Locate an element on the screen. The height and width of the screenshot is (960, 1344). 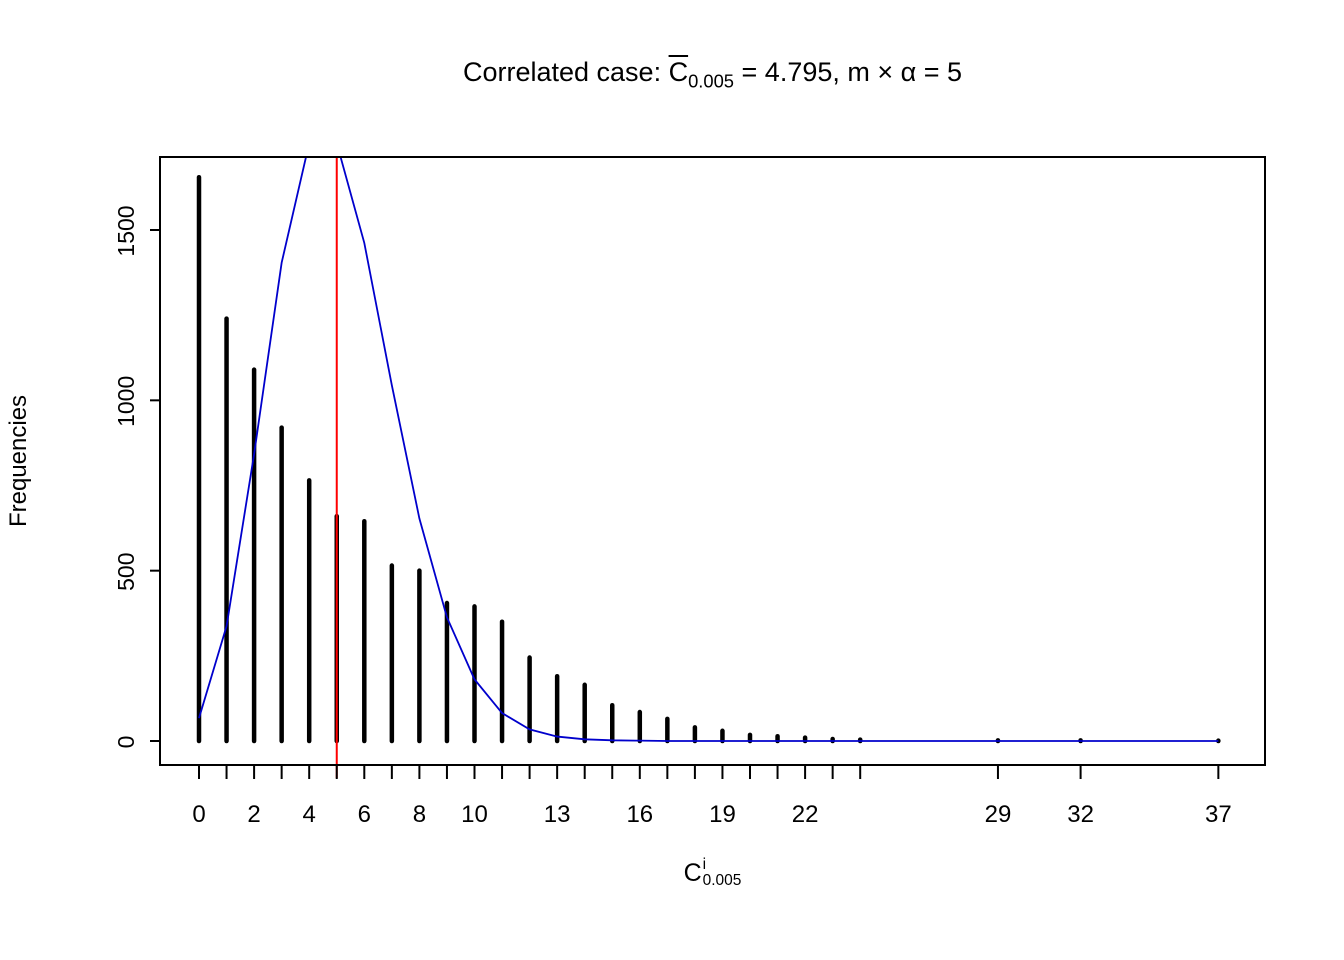
x-label-base: C is located at coordinates (692, 872).